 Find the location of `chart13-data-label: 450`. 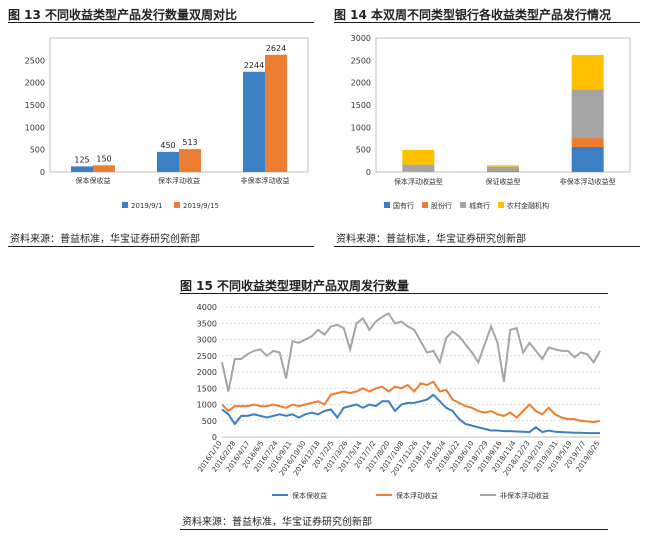

chart13-data-label: 450 is located at coordinates (167, 145).